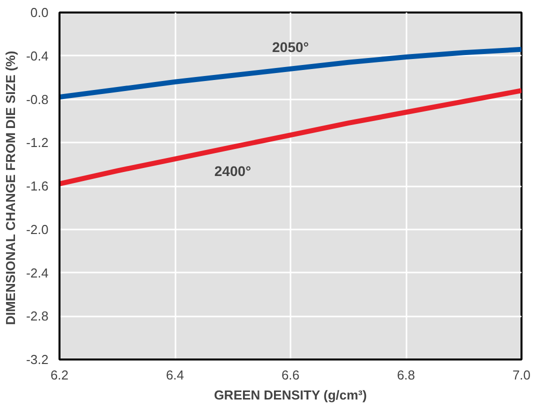  Describe the element at coordinates (37, 272) in the screenshot. I see `y-tick-label: -2.4` at that location.